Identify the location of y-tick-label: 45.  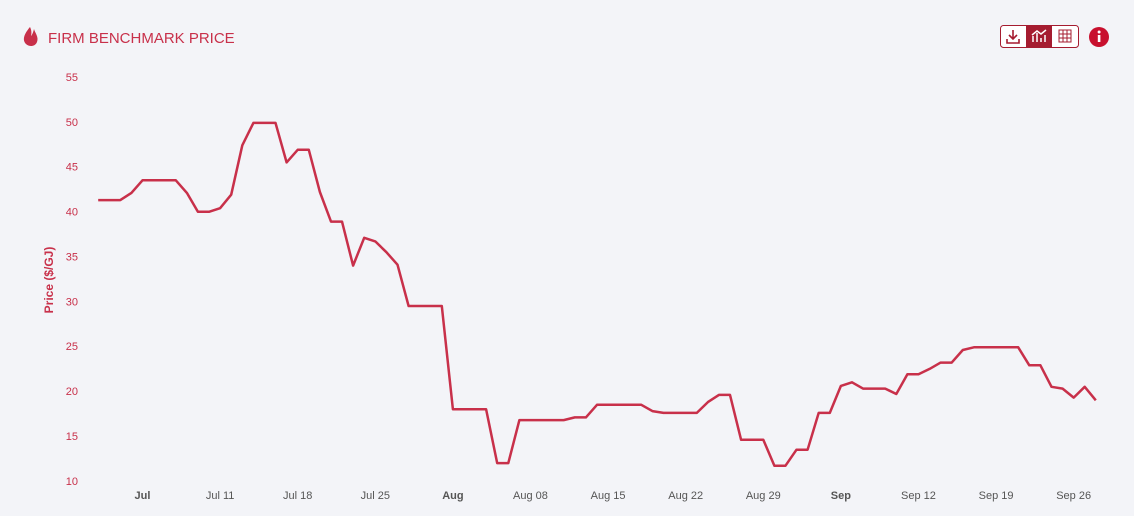
(72, 168).